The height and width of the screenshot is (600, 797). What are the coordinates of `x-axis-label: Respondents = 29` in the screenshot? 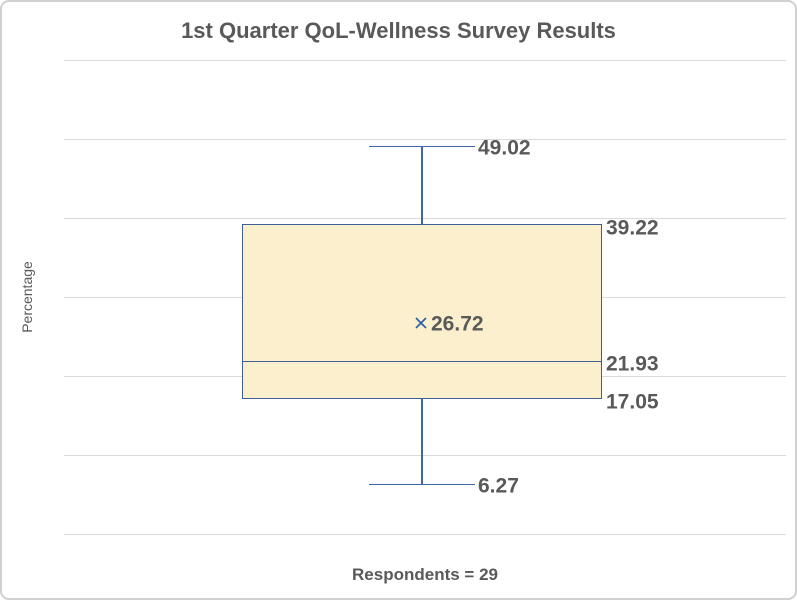 It's located at (425, 574).